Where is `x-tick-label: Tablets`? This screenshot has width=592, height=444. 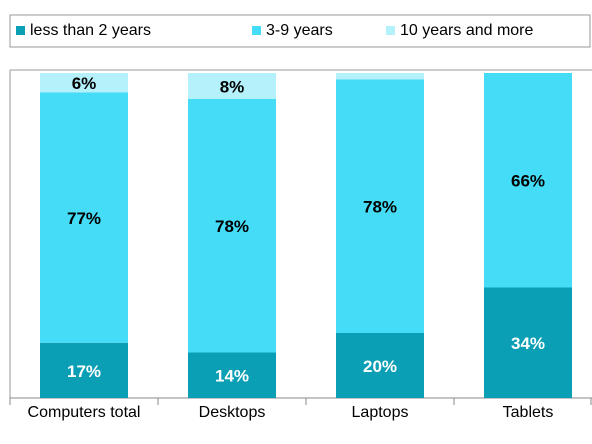 x-tick-label: Tablets is located at coordinates (528, 412).